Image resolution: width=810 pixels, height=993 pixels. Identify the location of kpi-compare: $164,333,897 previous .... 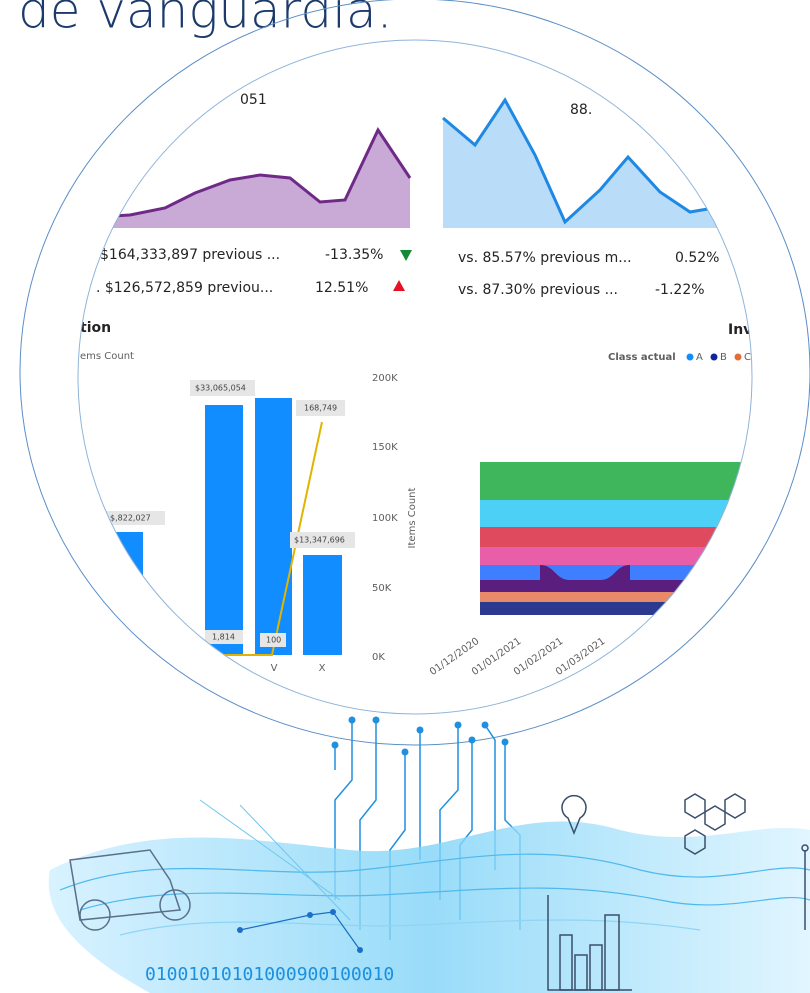
(190, 255).